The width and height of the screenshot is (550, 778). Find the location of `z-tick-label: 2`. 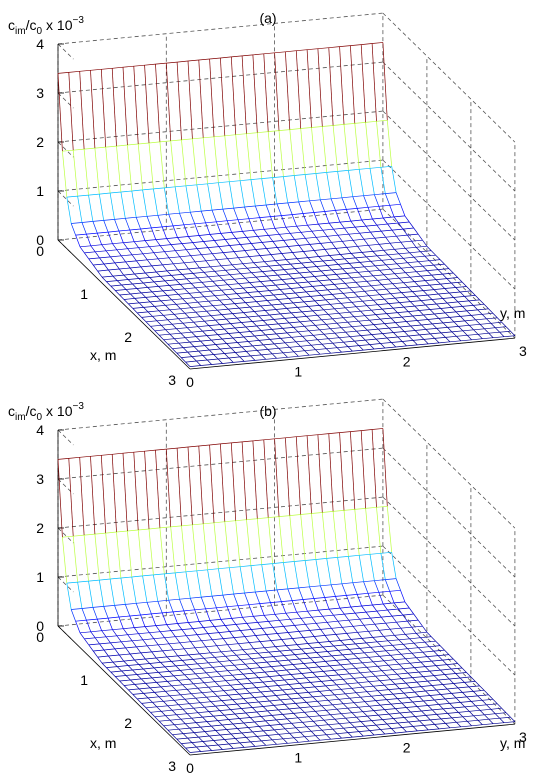

z-tick-label: 2 is located at coordinates (40, 142).